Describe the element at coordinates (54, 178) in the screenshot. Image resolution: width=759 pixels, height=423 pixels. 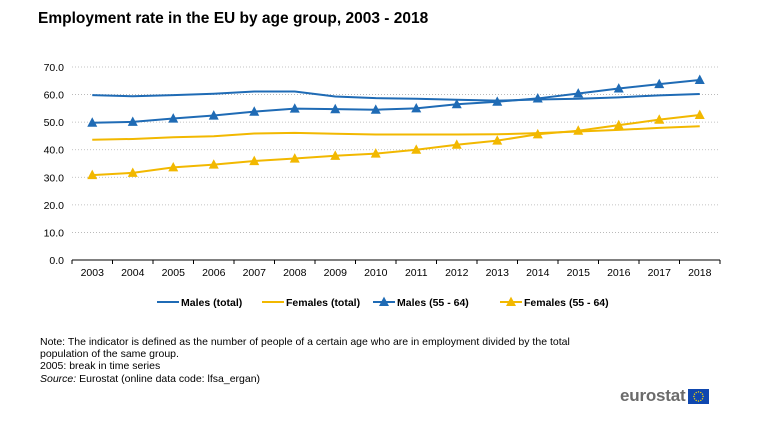
I see `y-tick-label: 30.0` at that location.